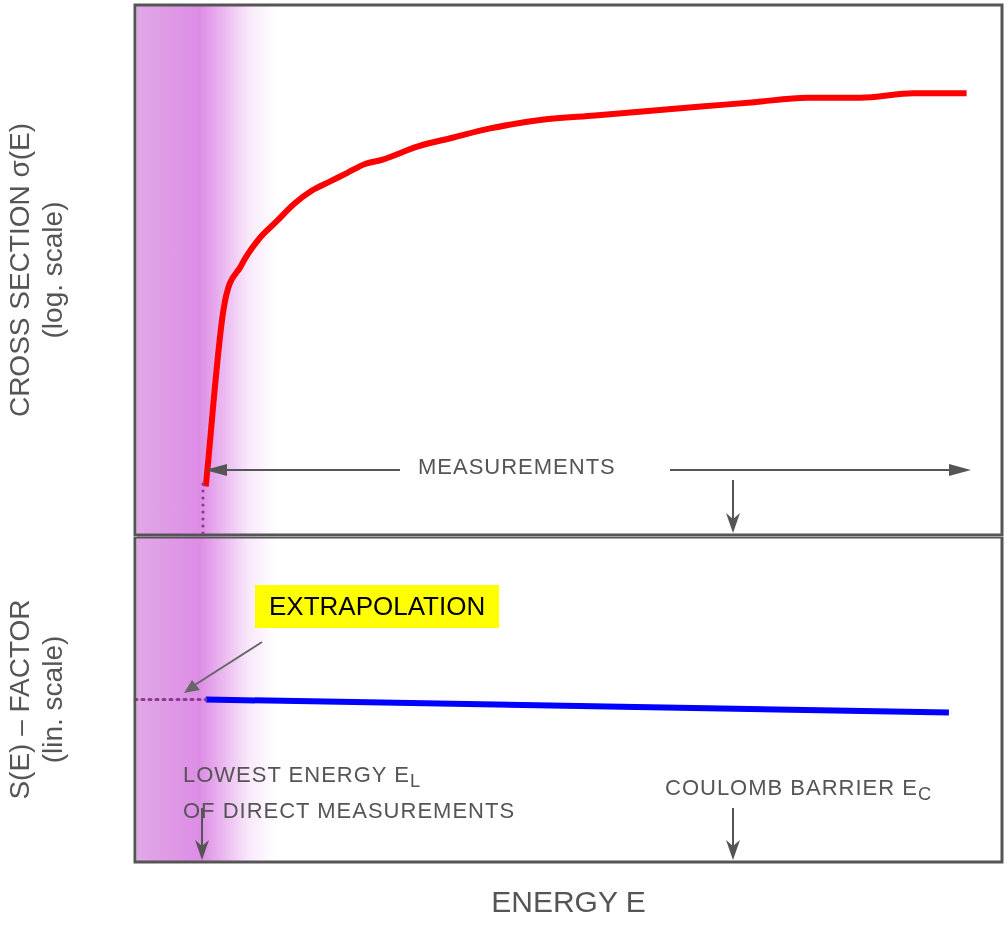  I want to click on annotation: LOWEST ENERGY E$_{L}$ OF DIRECT MEASUREMENTS, so click(349, 793).